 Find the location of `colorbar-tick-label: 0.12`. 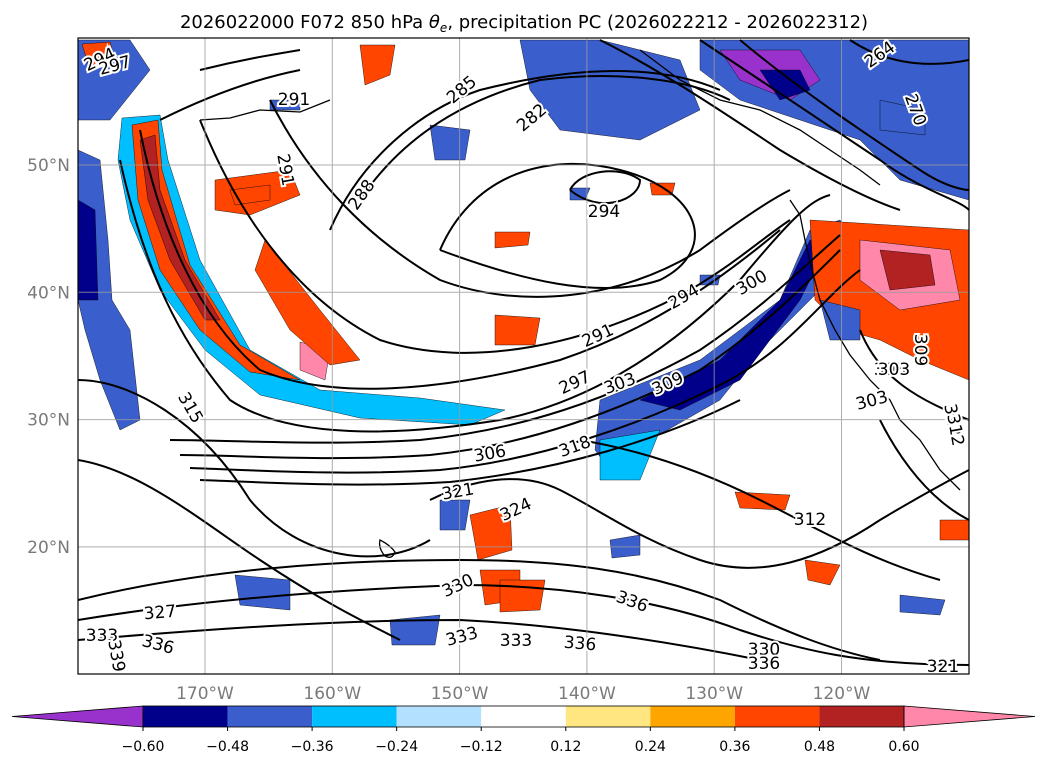

colorbar-tick-label: 0.12 is located at coordinates (565, 747).